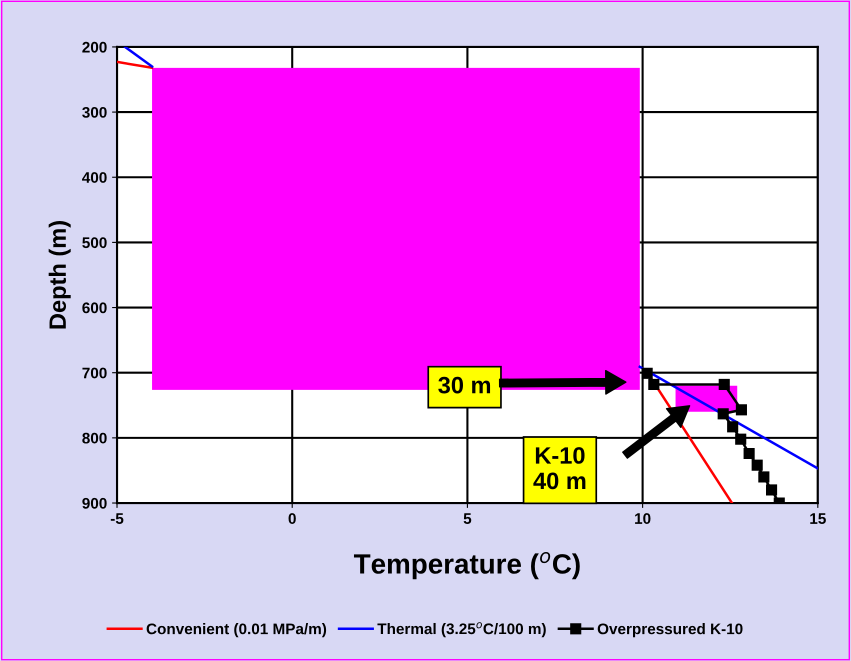 The height and width of the screenshot is (661, 851). I want to click on y-tick-label: 500, so click(94, 242).